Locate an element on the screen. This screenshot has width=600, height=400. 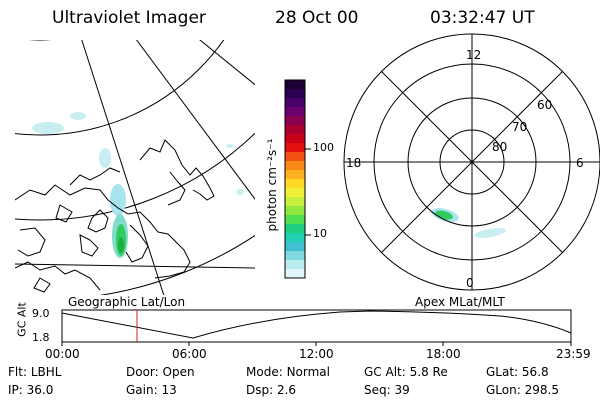
status-glat: GLat: 56.8 is located at coordinates (517, 372).